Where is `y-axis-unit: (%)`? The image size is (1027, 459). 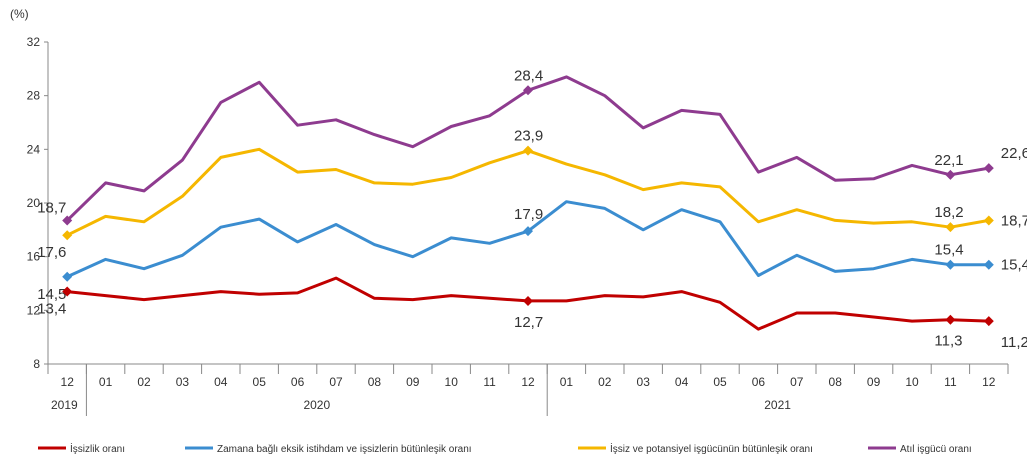
y-axis-unit: (%) is located at coordinates (19, 14).